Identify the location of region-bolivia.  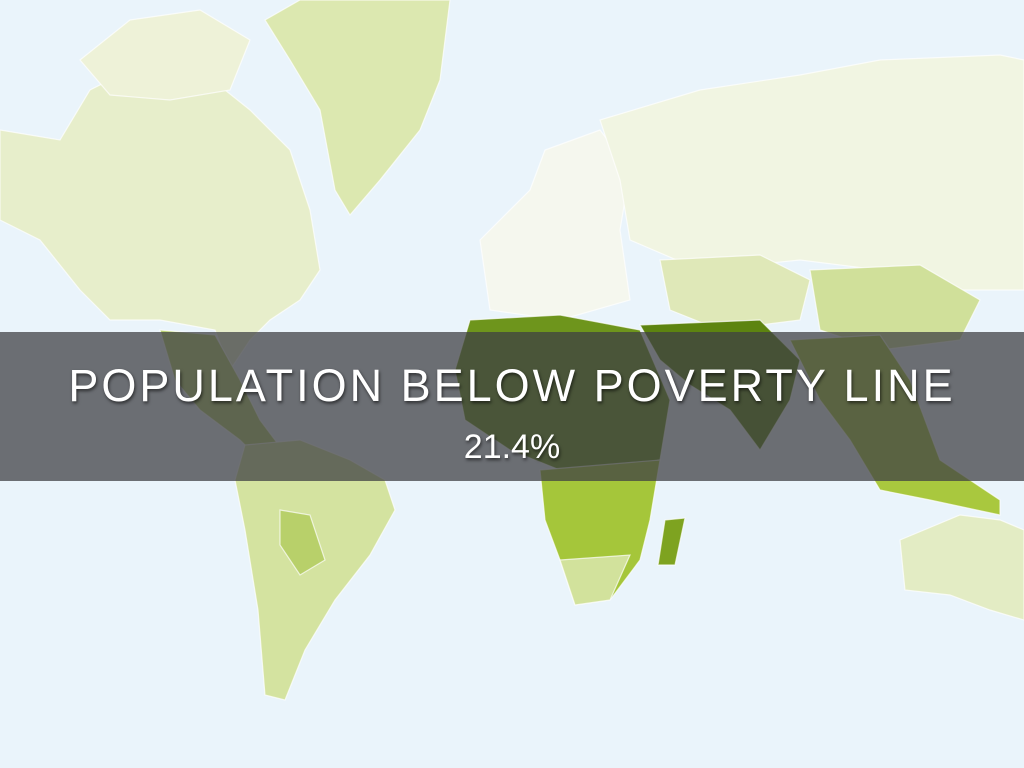
(302, 542).